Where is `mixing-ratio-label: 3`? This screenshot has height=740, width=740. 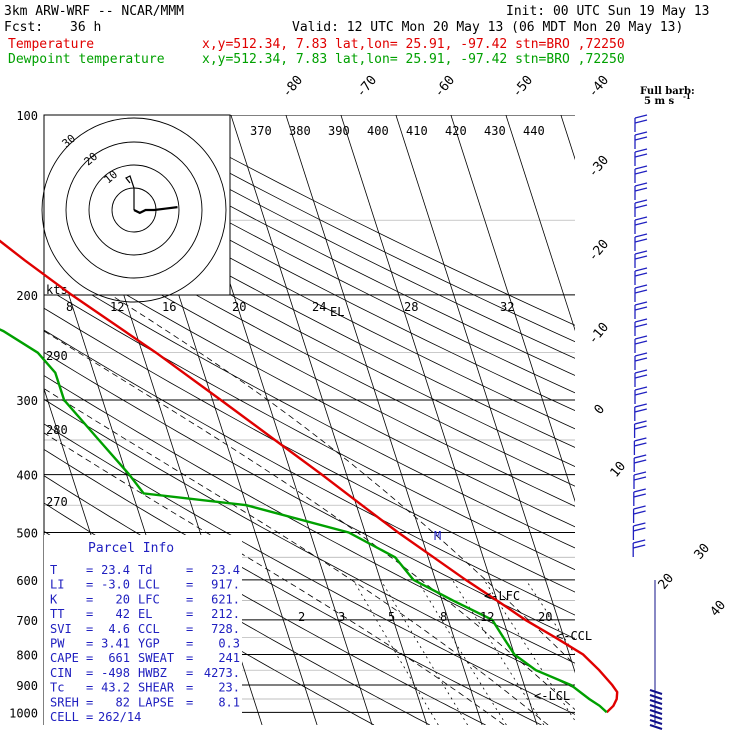 mixing-ratio-label: 3 is located at coordinates (341, 617).